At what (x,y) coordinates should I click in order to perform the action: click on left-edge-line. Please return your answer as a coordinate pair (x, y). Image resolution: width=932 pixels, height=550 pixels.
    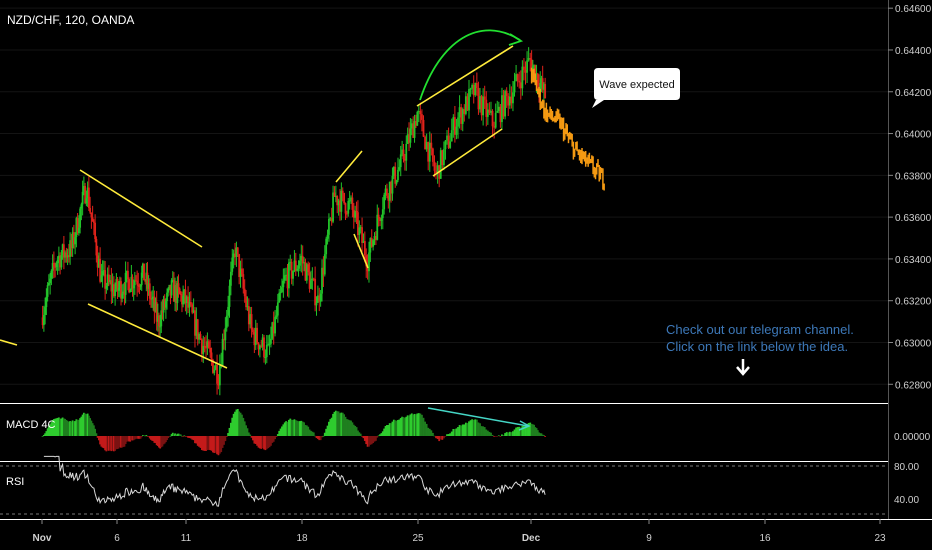
    Looking at the image, I should click on (9, 342).